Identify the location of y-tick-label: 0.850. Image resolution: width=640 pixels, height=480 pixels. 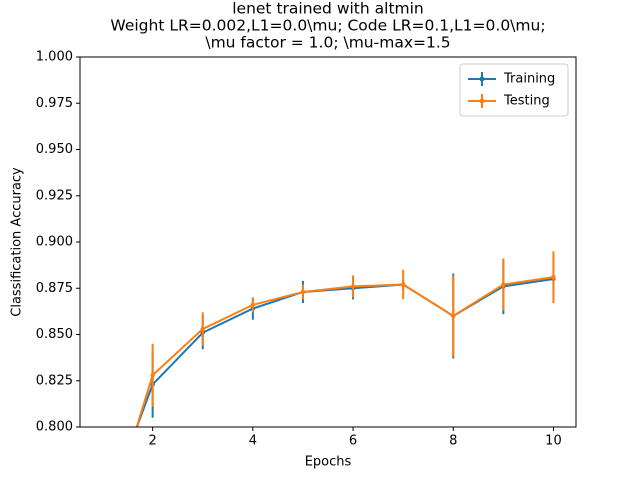
(54, 334).